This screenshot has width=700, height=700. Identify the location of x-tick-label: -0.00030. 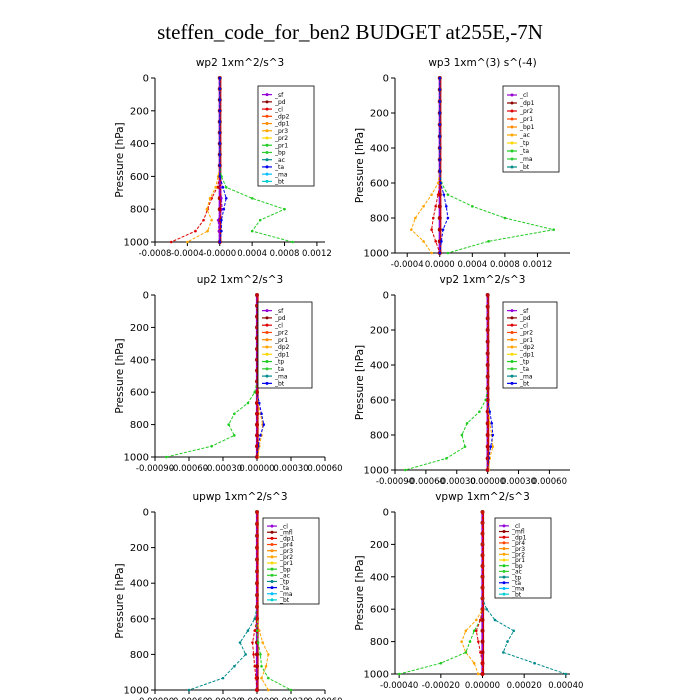
(223, 469).